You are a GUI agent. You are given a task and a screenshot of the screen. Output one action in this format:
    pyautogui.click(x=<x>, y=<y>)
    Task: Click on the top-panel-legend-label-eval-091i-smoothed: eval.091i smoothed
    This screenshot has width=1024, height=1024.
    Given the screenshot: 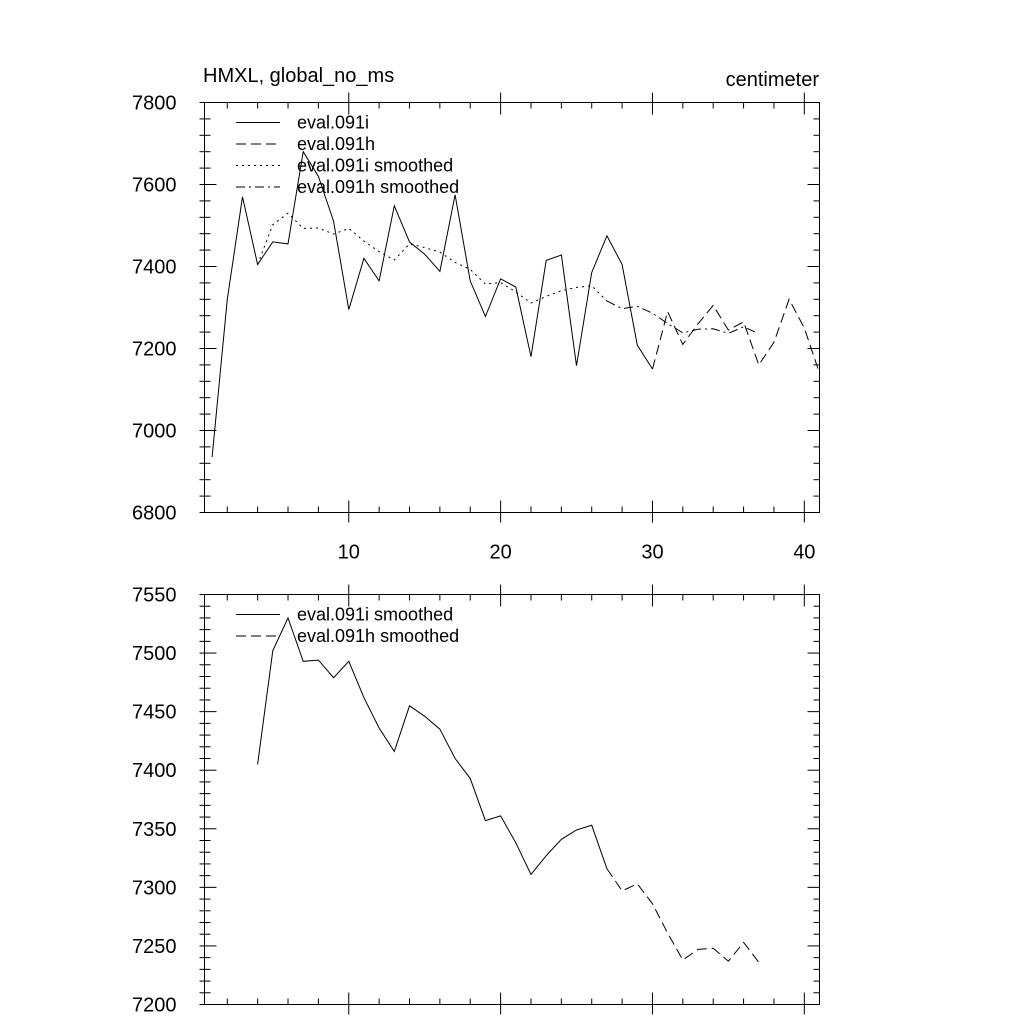 What is the action you would take?
    pyautogui.click(x=375, y=166)
    